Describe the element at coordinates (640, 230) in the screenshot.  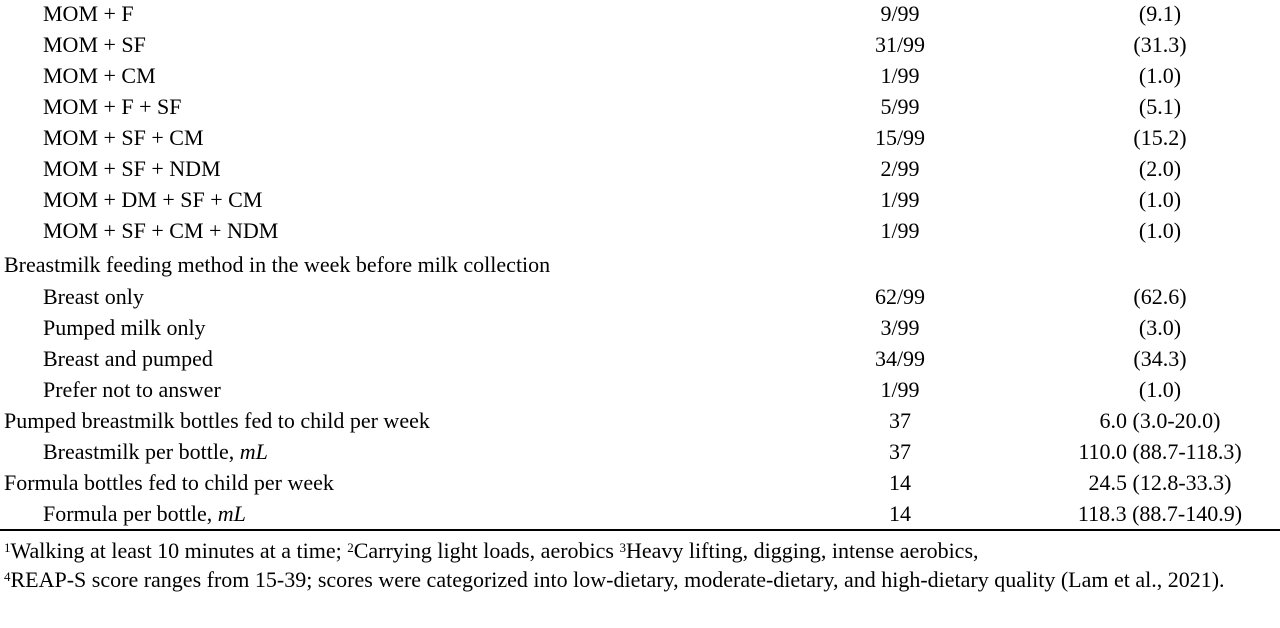
I see `table-row: MOM + SF + CM + NDM 1/99 (1.0)` at that location.